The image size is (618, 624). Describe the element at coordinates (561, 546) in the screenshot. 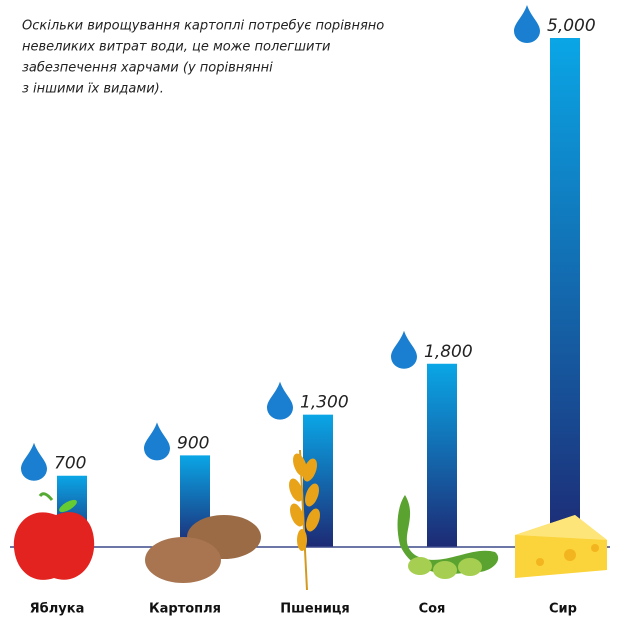

I see `cheese-icon` at that location.